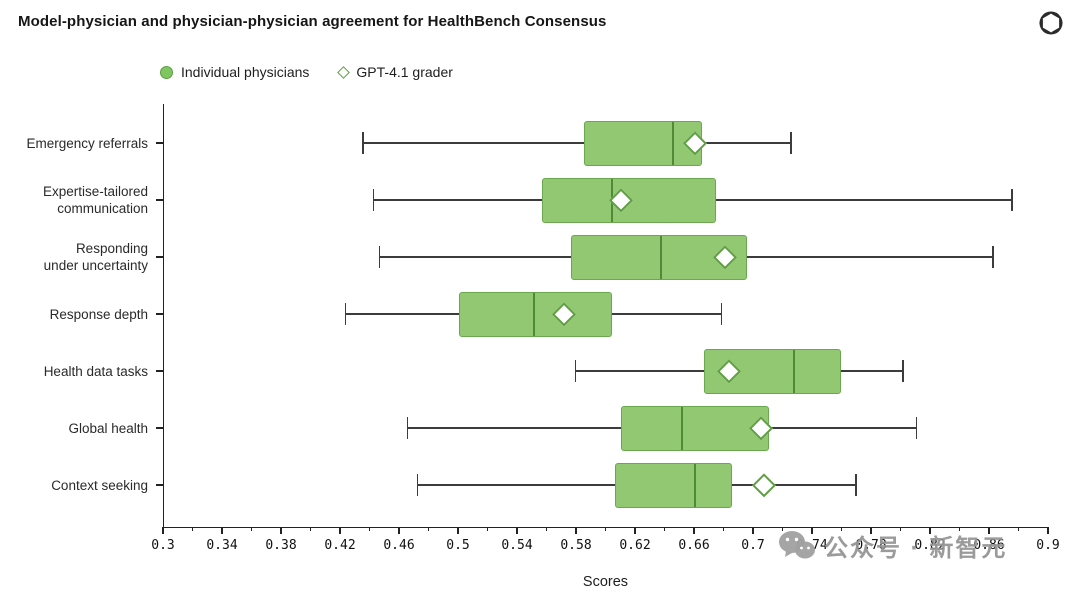 The image size is (1080, 599). Describe the element at coordinates (753, 545) in the screenshot. I see `x-tick-label: 0.7` at that location.